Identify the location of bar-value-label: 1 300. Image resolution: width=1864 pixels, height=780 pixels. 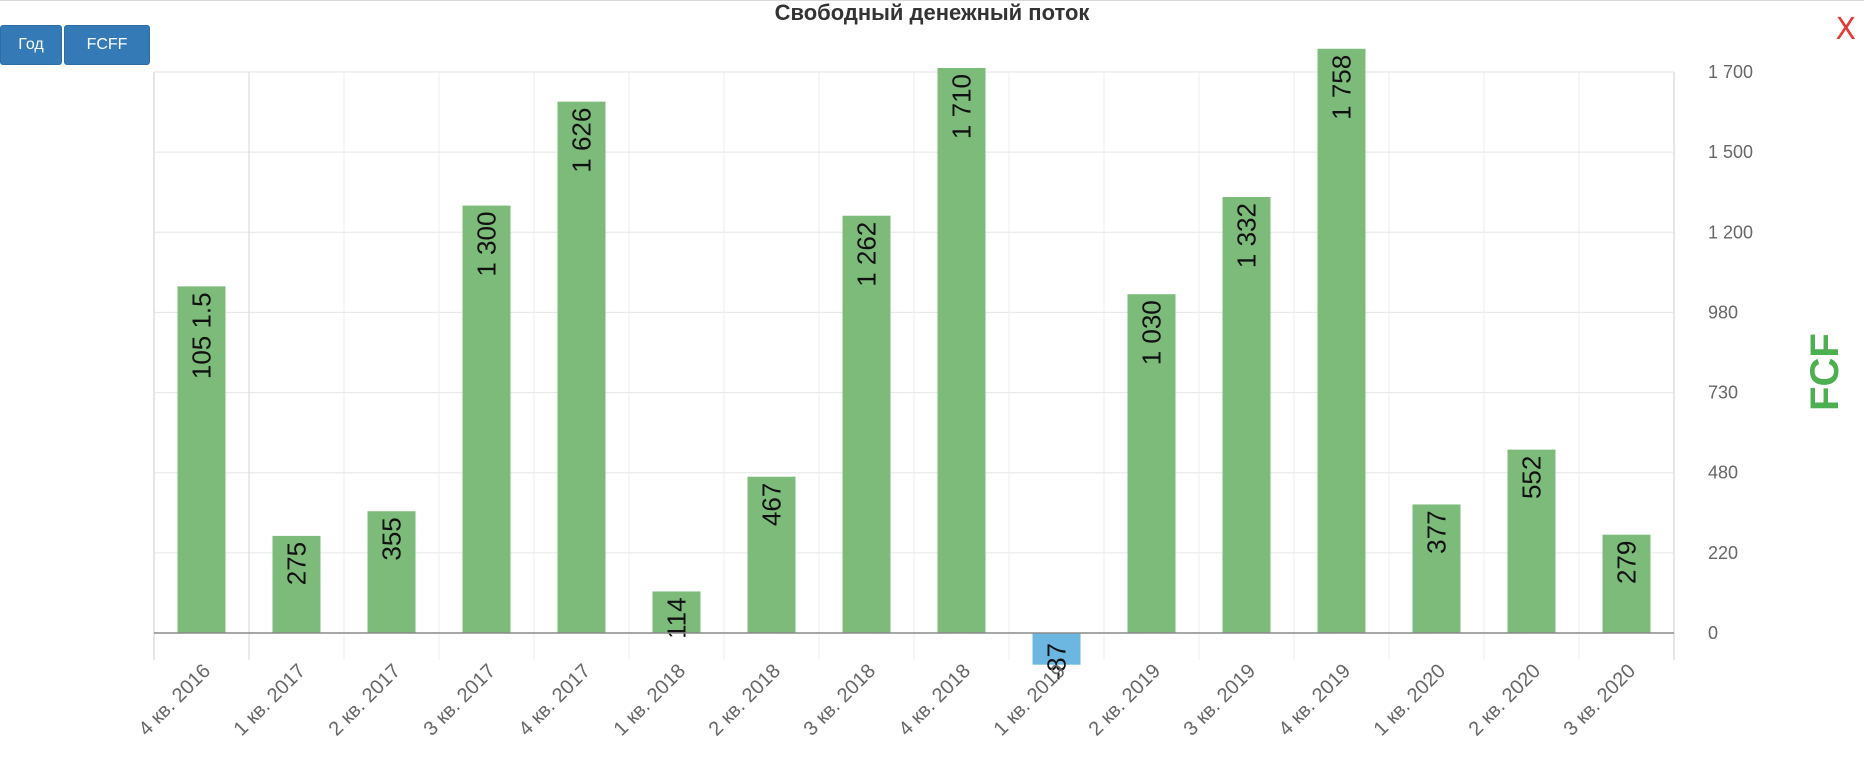
(487, 244).